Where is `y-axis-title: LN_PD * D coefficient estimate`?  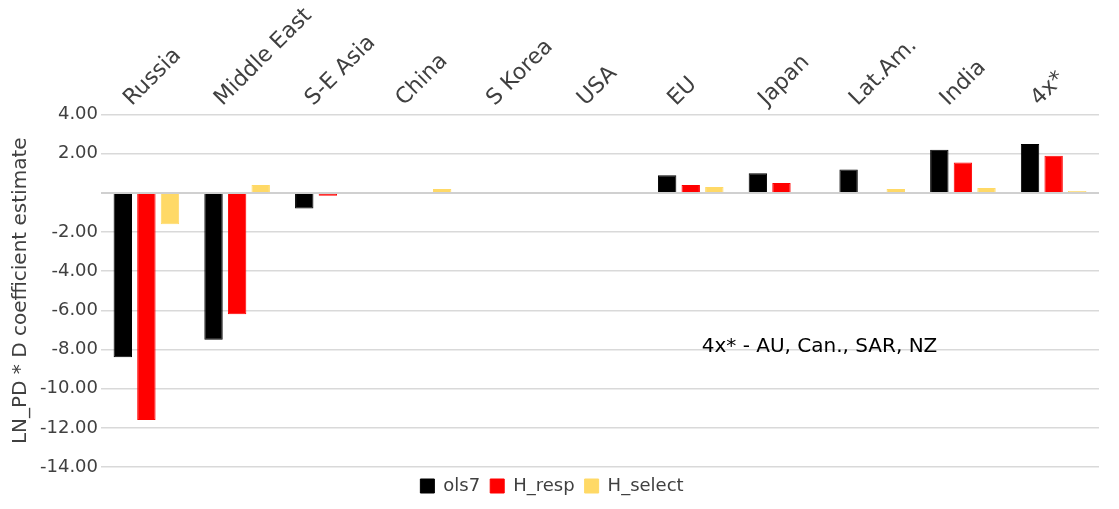
y-axis-title: LN_PD * D coefficient estimate is located at coordinates (19, 291).